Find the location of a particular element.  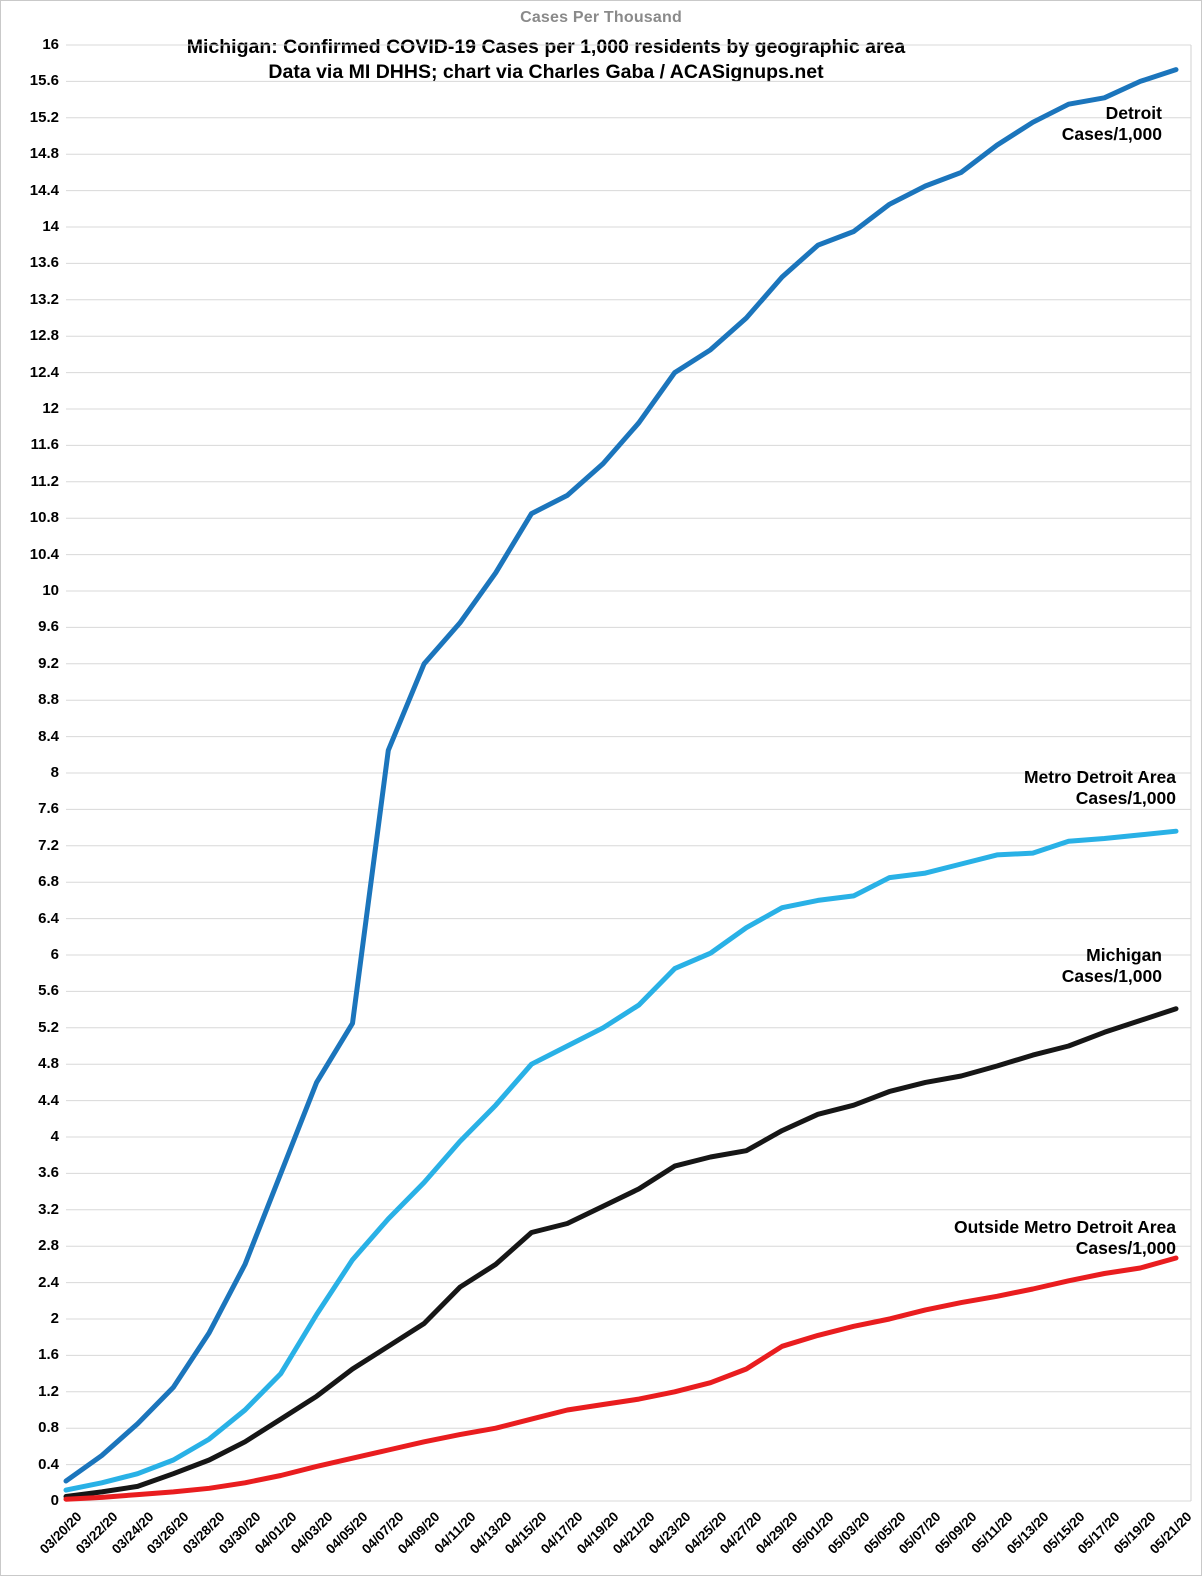

series-label-detroit-line2: Cases/1,000 is located at coordinates (1111, 134).